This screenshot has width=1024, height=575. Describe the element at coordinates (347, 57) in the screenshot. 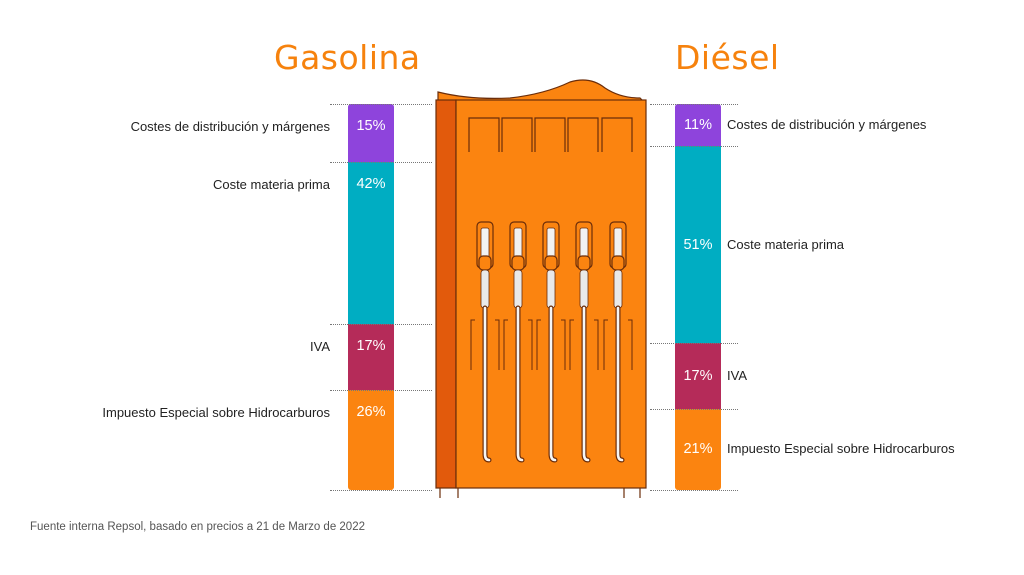

I see `gasolina-title: Gasolina` at that location.